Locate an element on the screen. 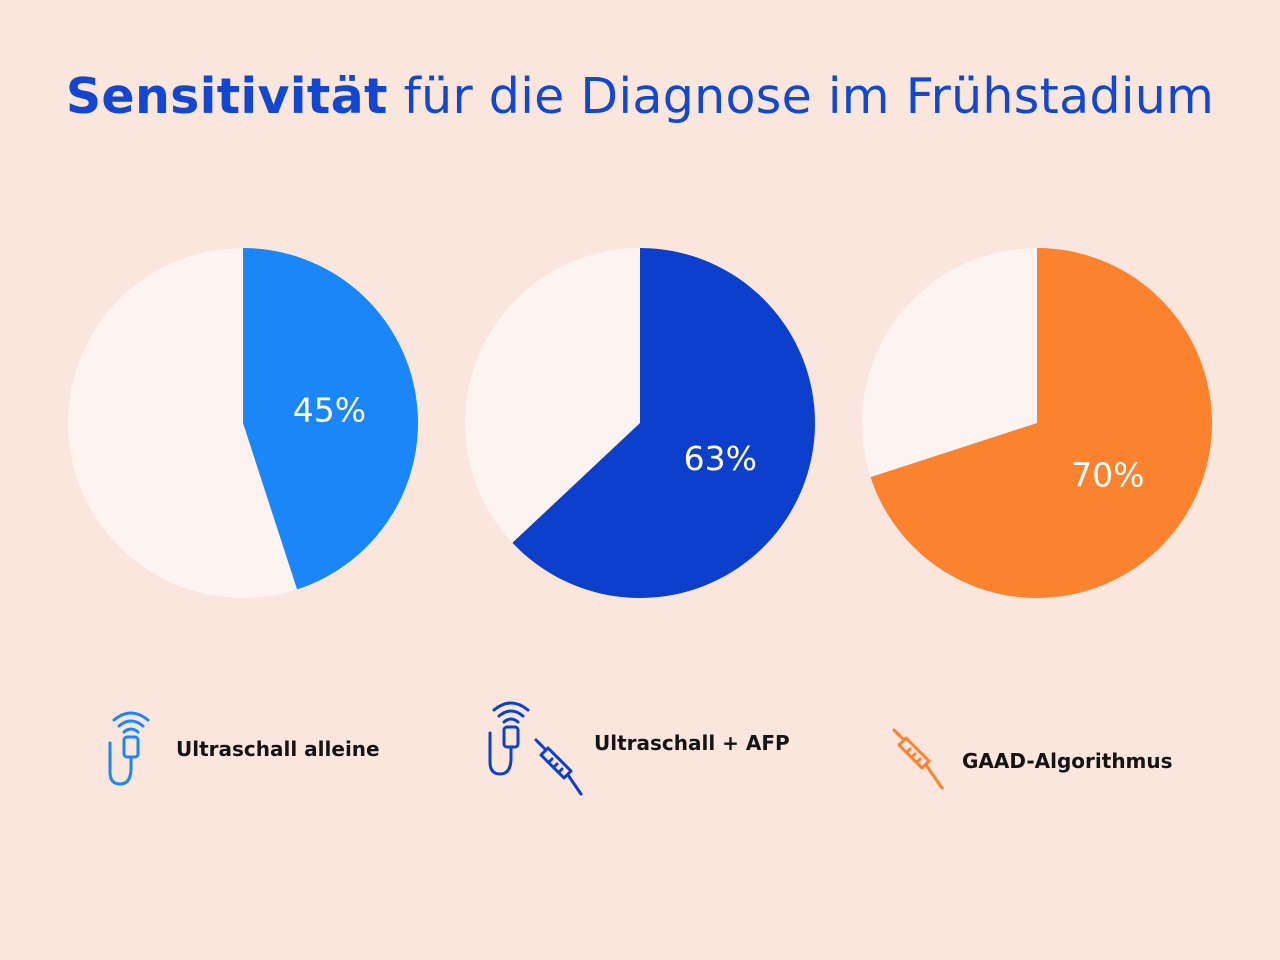  syringe-icon is located at coordinates (917, 761).